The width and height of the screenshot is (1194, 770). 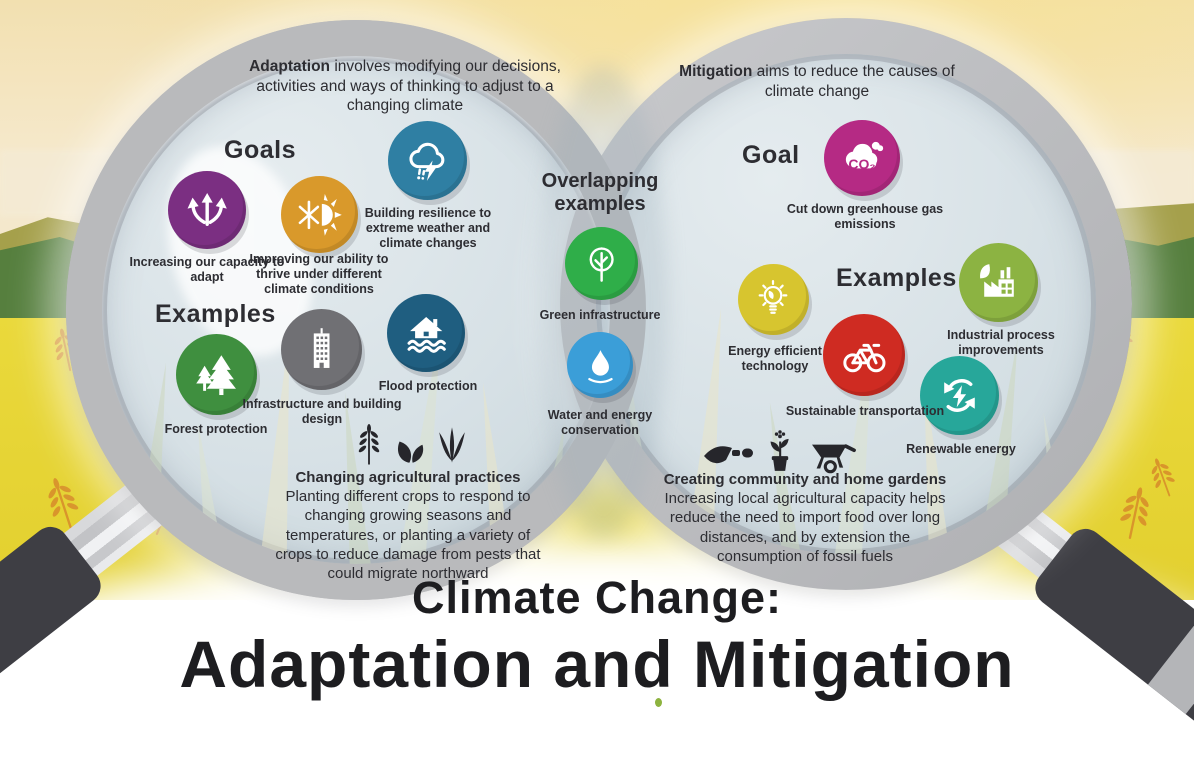 I want to click on badge-sustainable-transport, so click(x=864, y=355).